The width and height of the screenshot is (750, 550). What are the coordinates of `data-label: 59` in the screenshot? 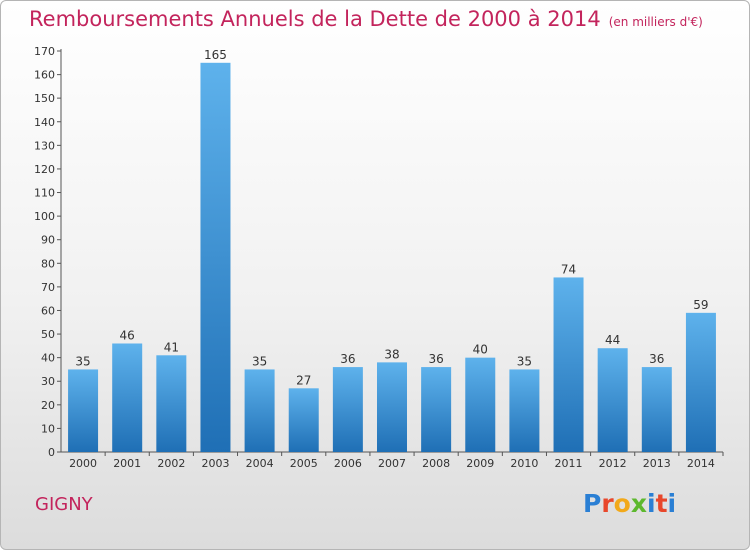 It's located at (700, 305).